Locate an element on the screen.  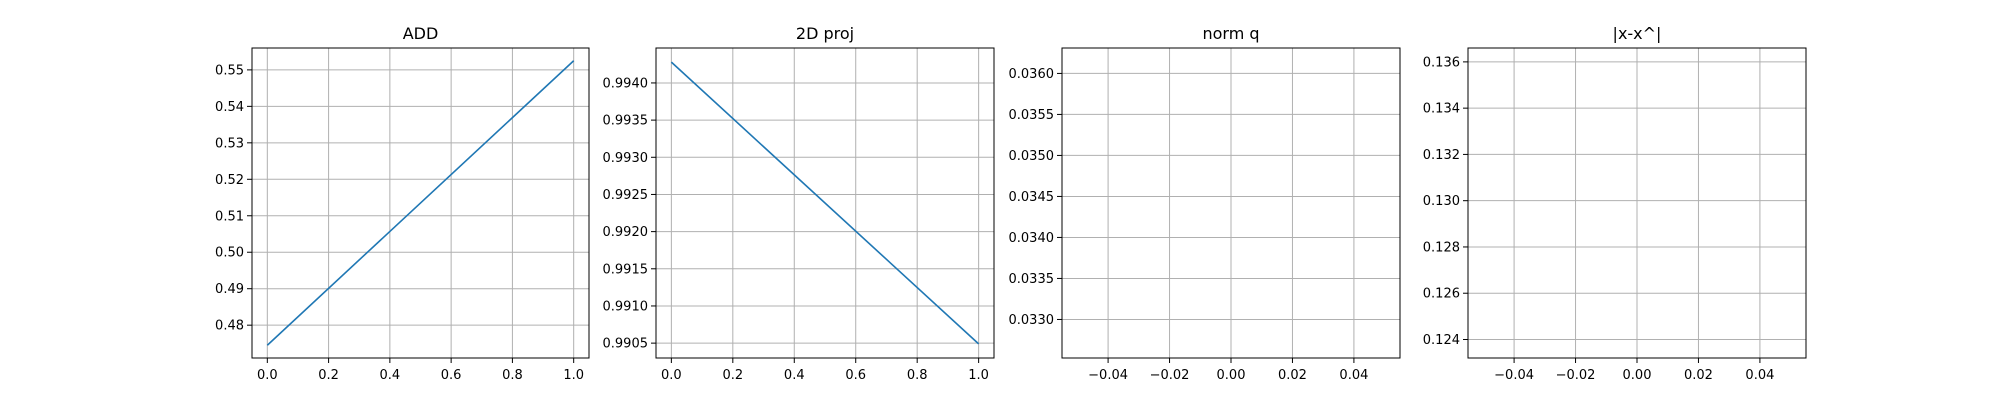
y-tick-label: 0.51 is located at coordinates (229, 216).